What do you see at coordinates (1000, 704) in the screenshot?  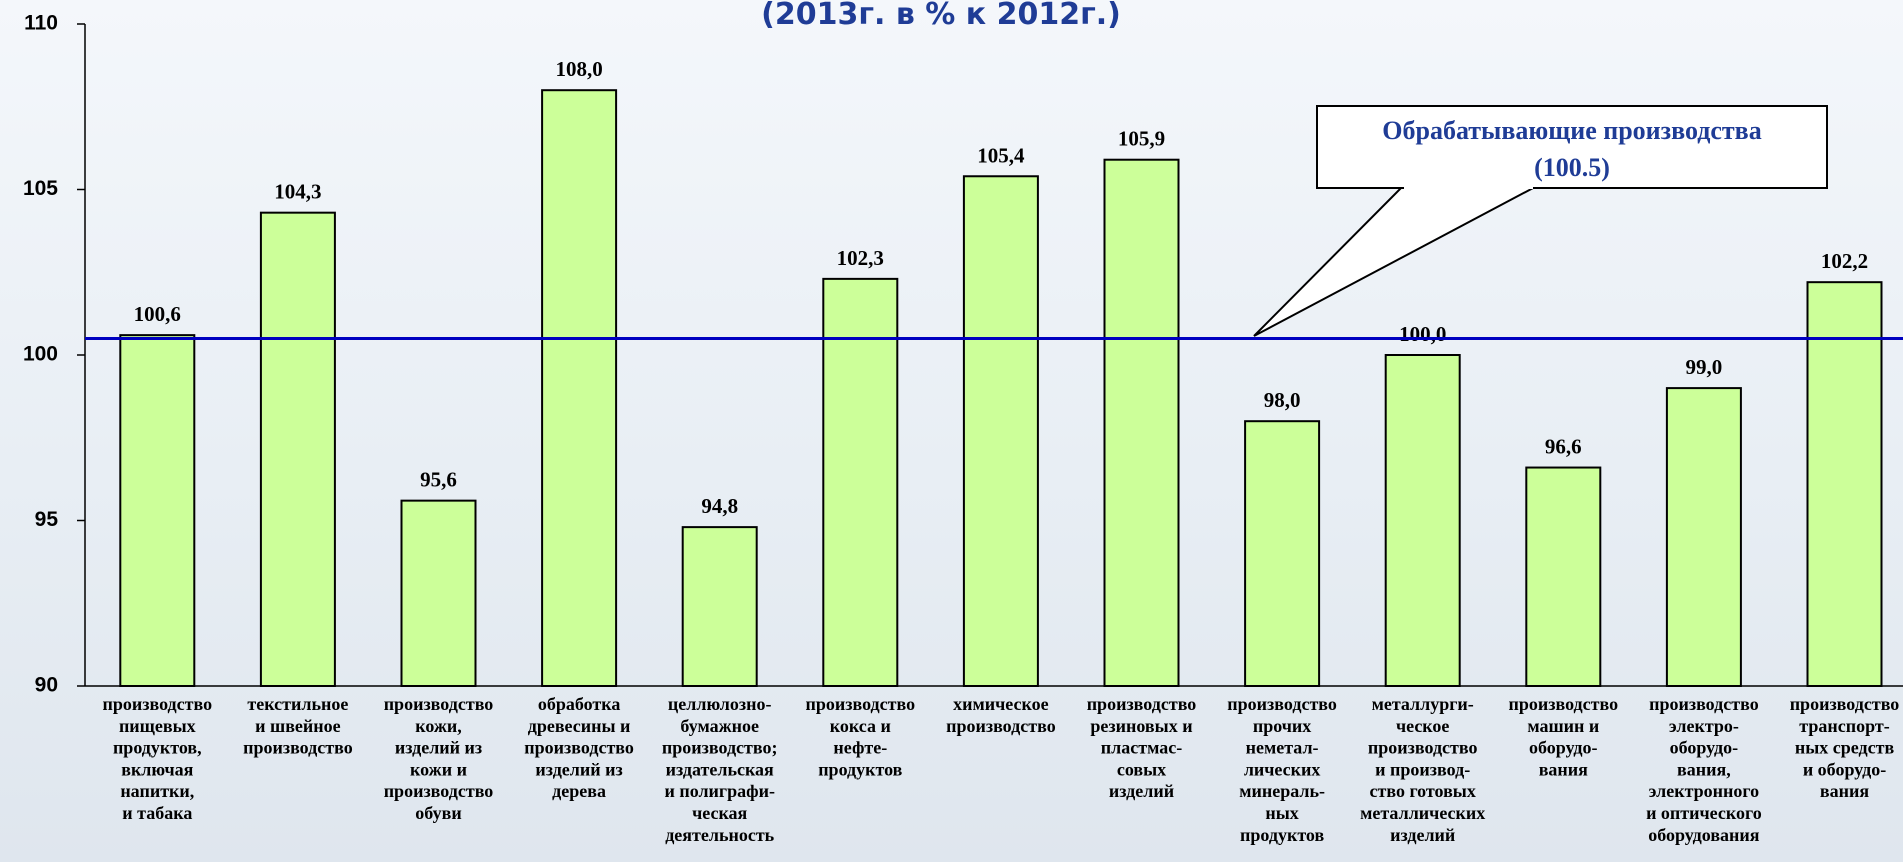 I see `x-tick-label: химическое` at bounding box center [1000, 704].